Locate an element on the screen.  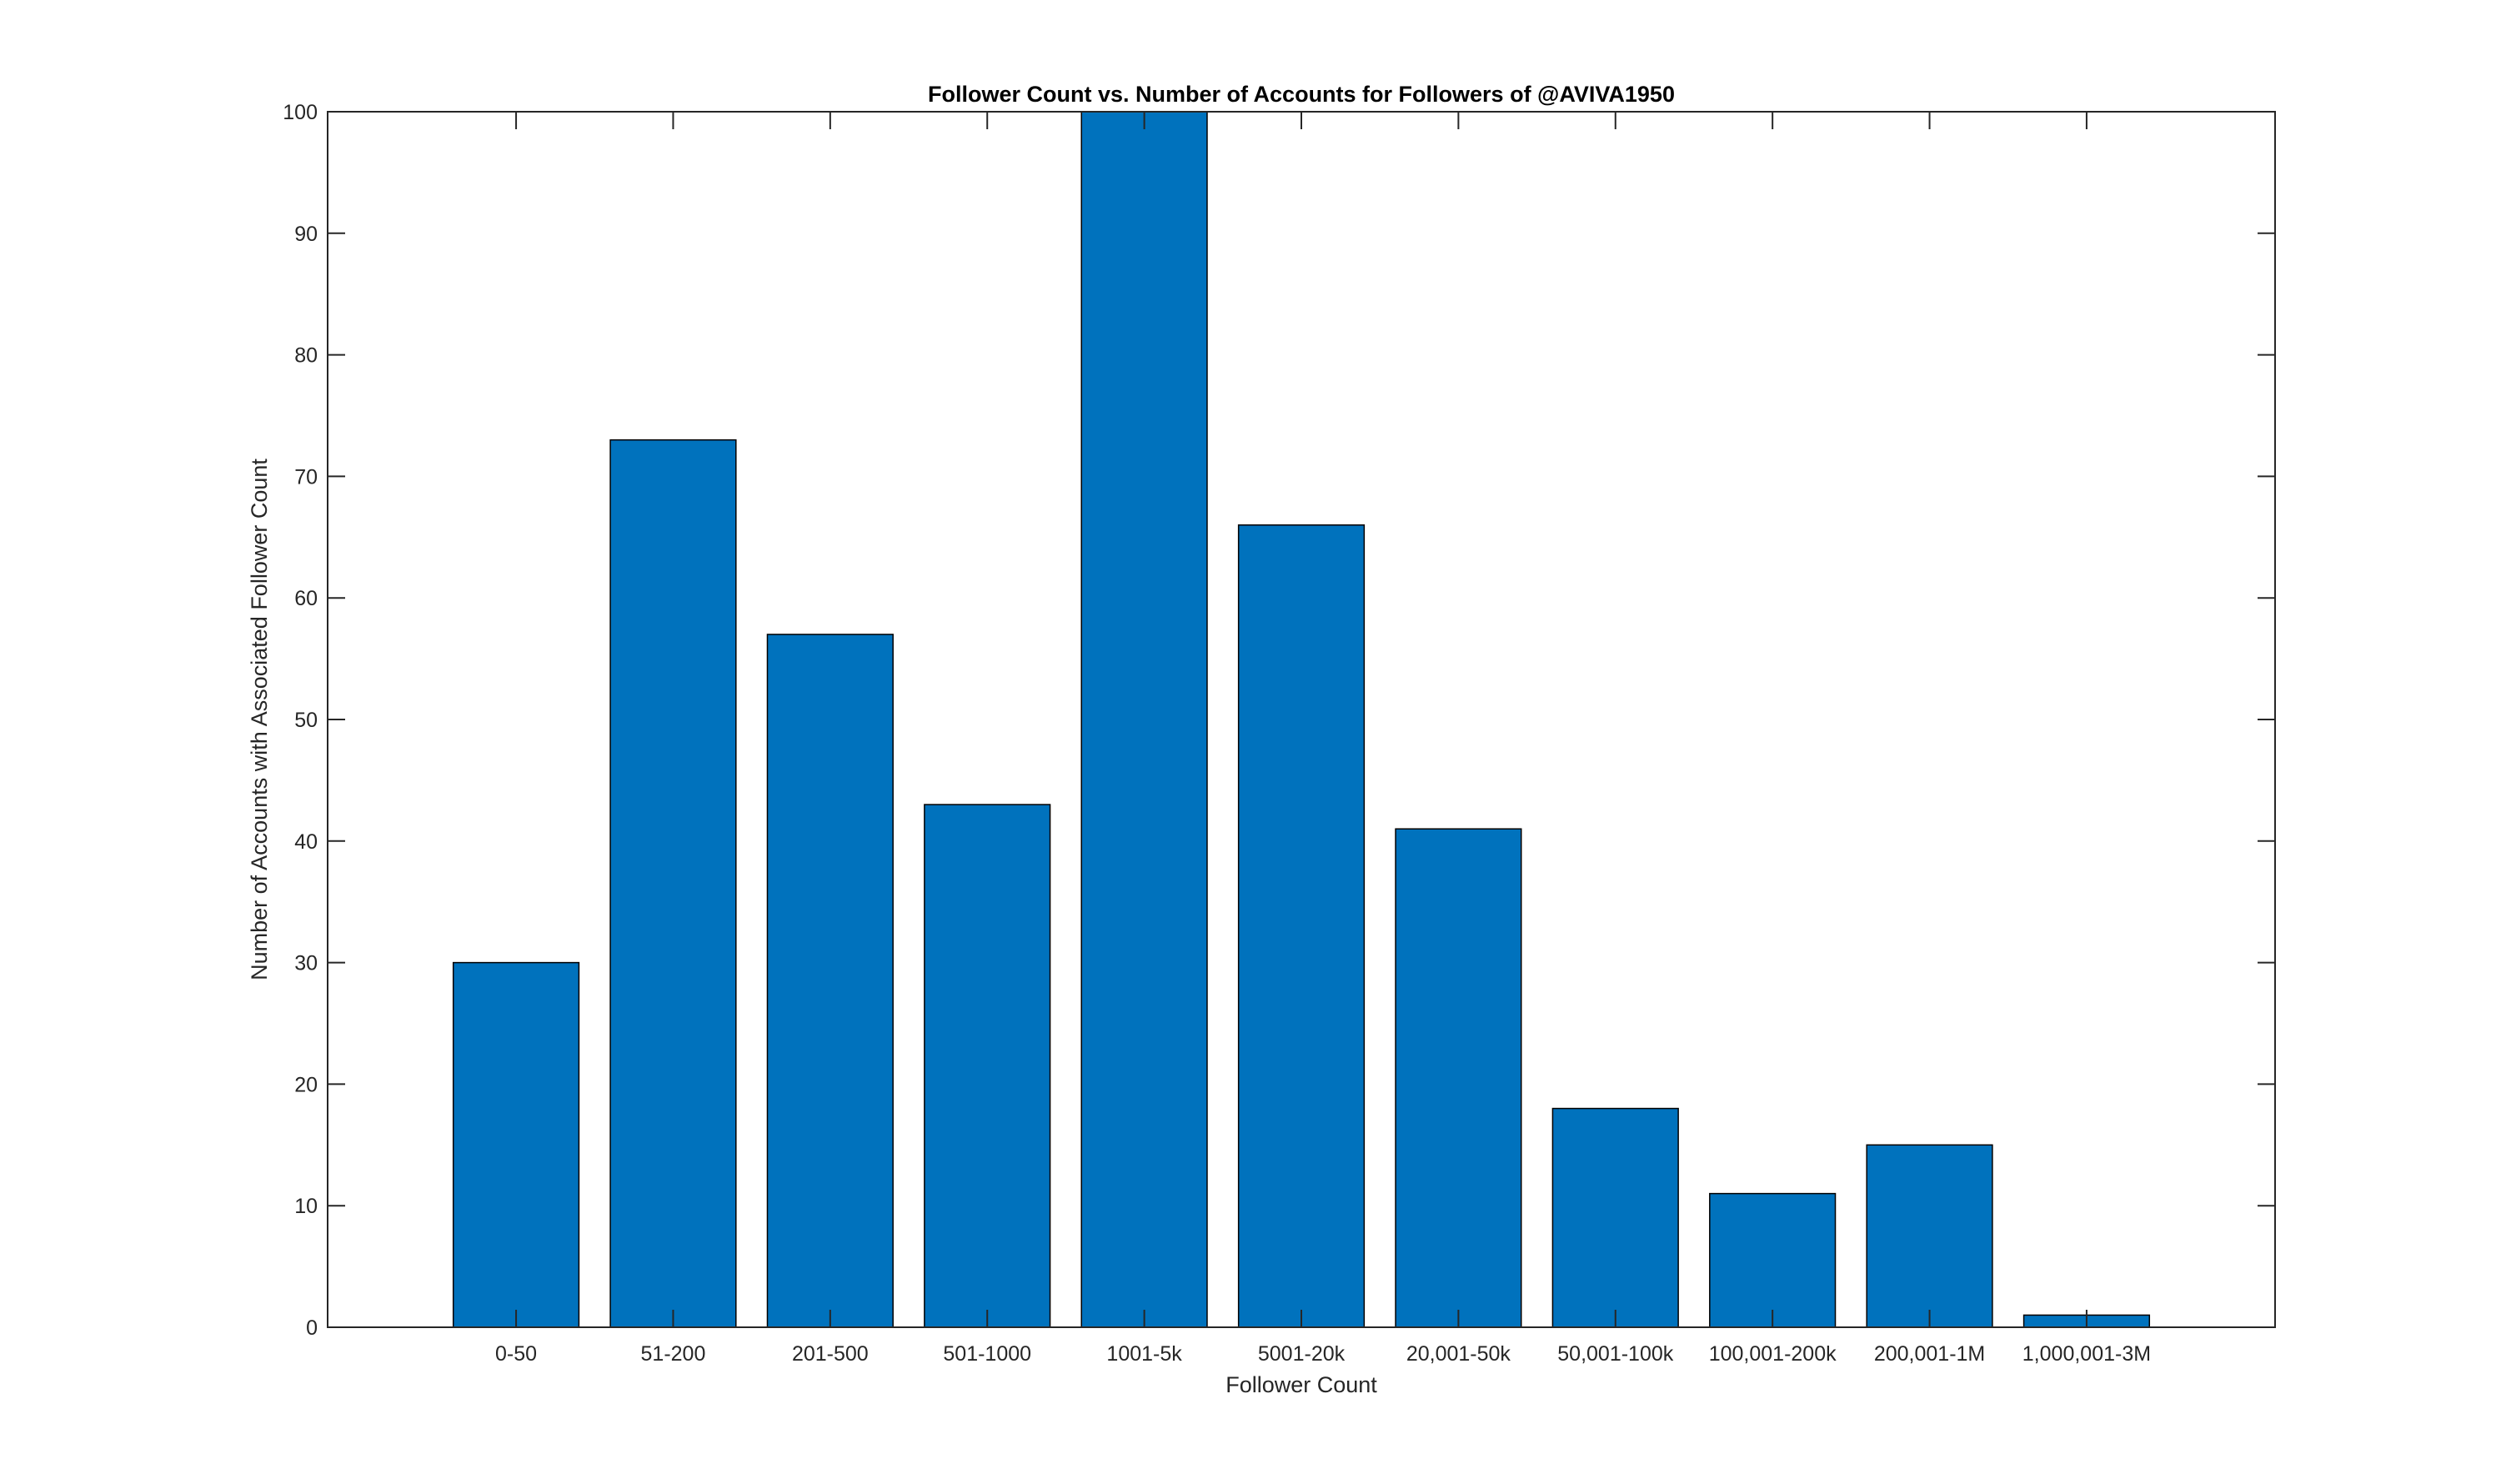
x-tick-label-9: 100,001-200k is located at coordinates (1773, 1354).